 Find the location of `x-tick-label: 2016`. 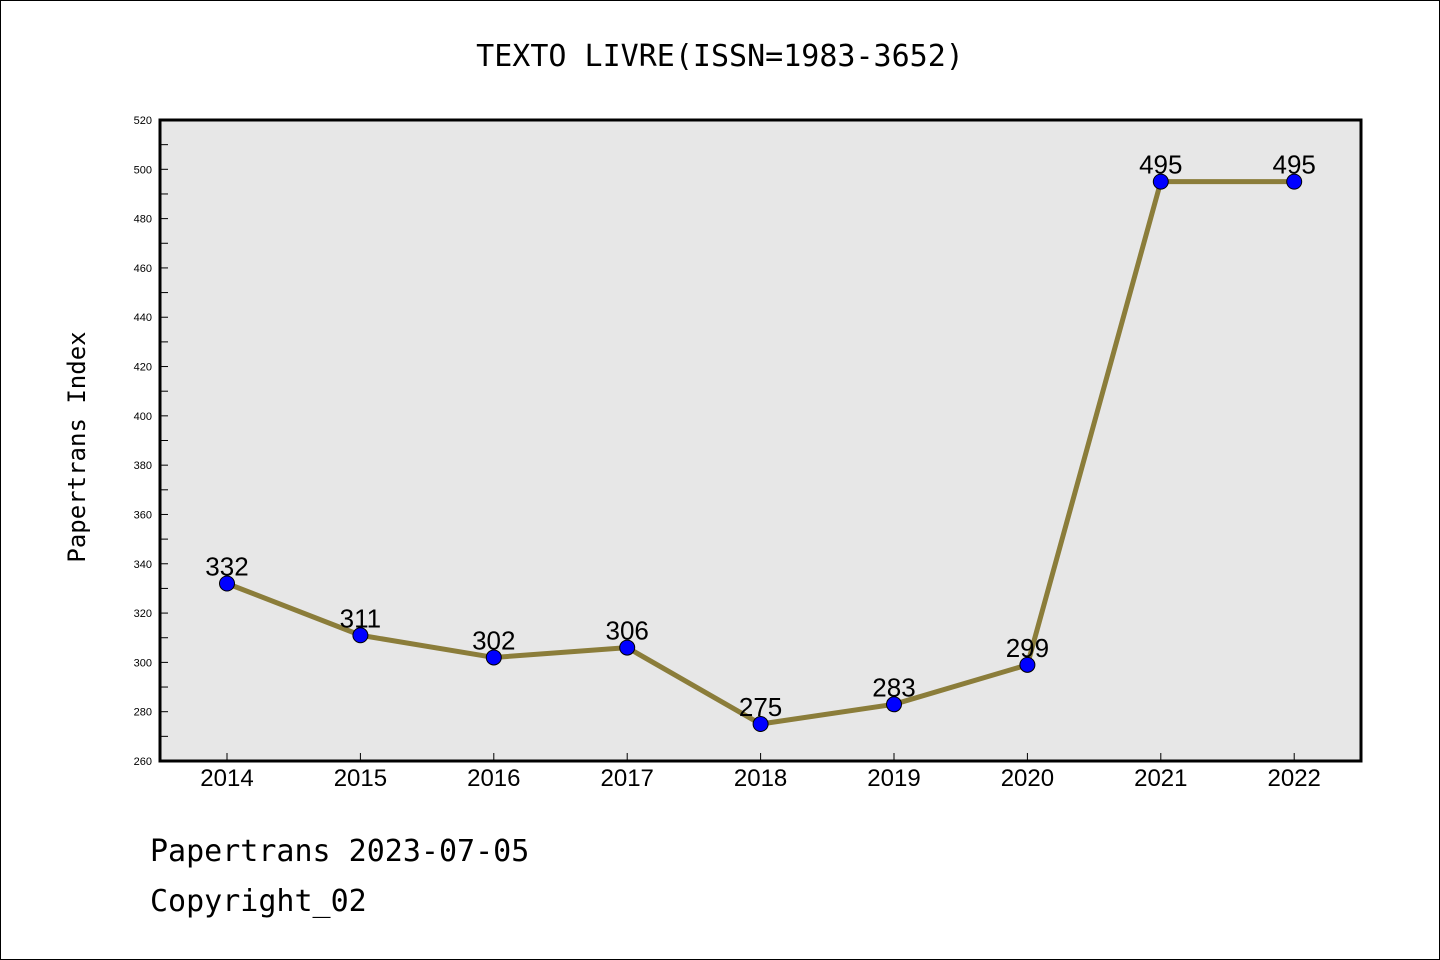

x-tick-label: 2016 is located at coordinates (493, 778).